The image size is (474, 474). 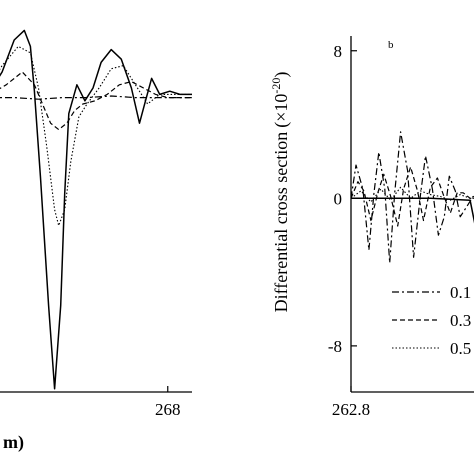 What do you see at coordinates (412, 210) in the screenshot?
I see `series-line-solid` at bounding box center [412, 210].